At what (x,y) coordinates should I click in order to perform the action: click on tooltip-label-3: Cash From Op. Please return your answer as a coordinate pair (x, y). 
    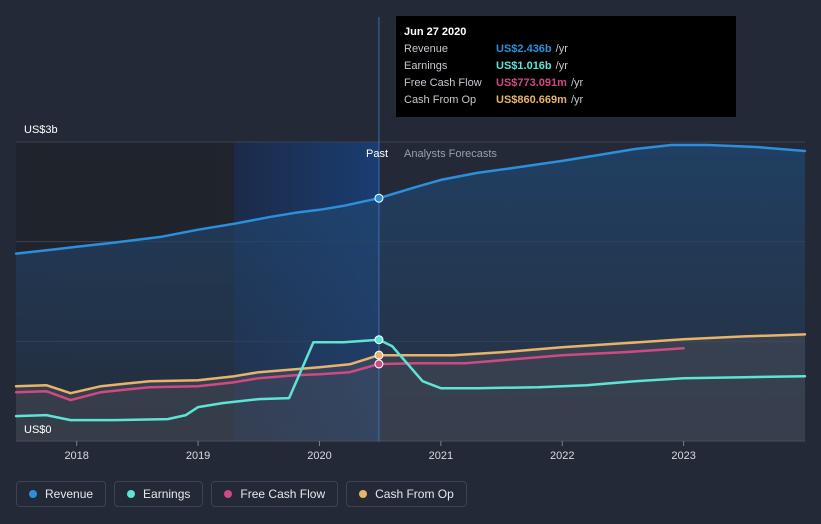
    Looking at the image, I should click on (440, 100).